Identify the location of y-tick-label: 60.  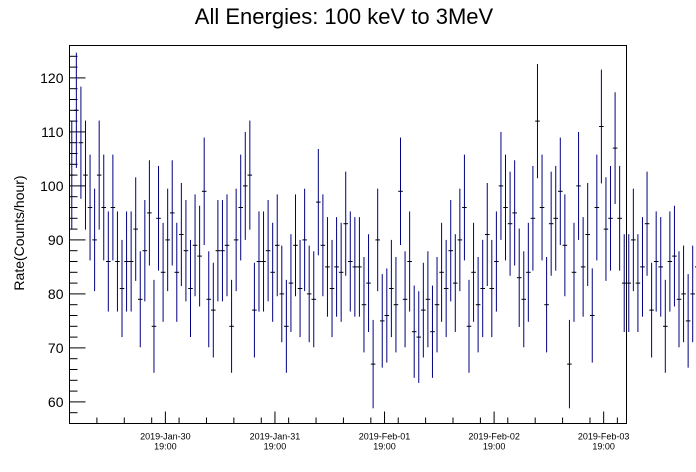
(56, 402).